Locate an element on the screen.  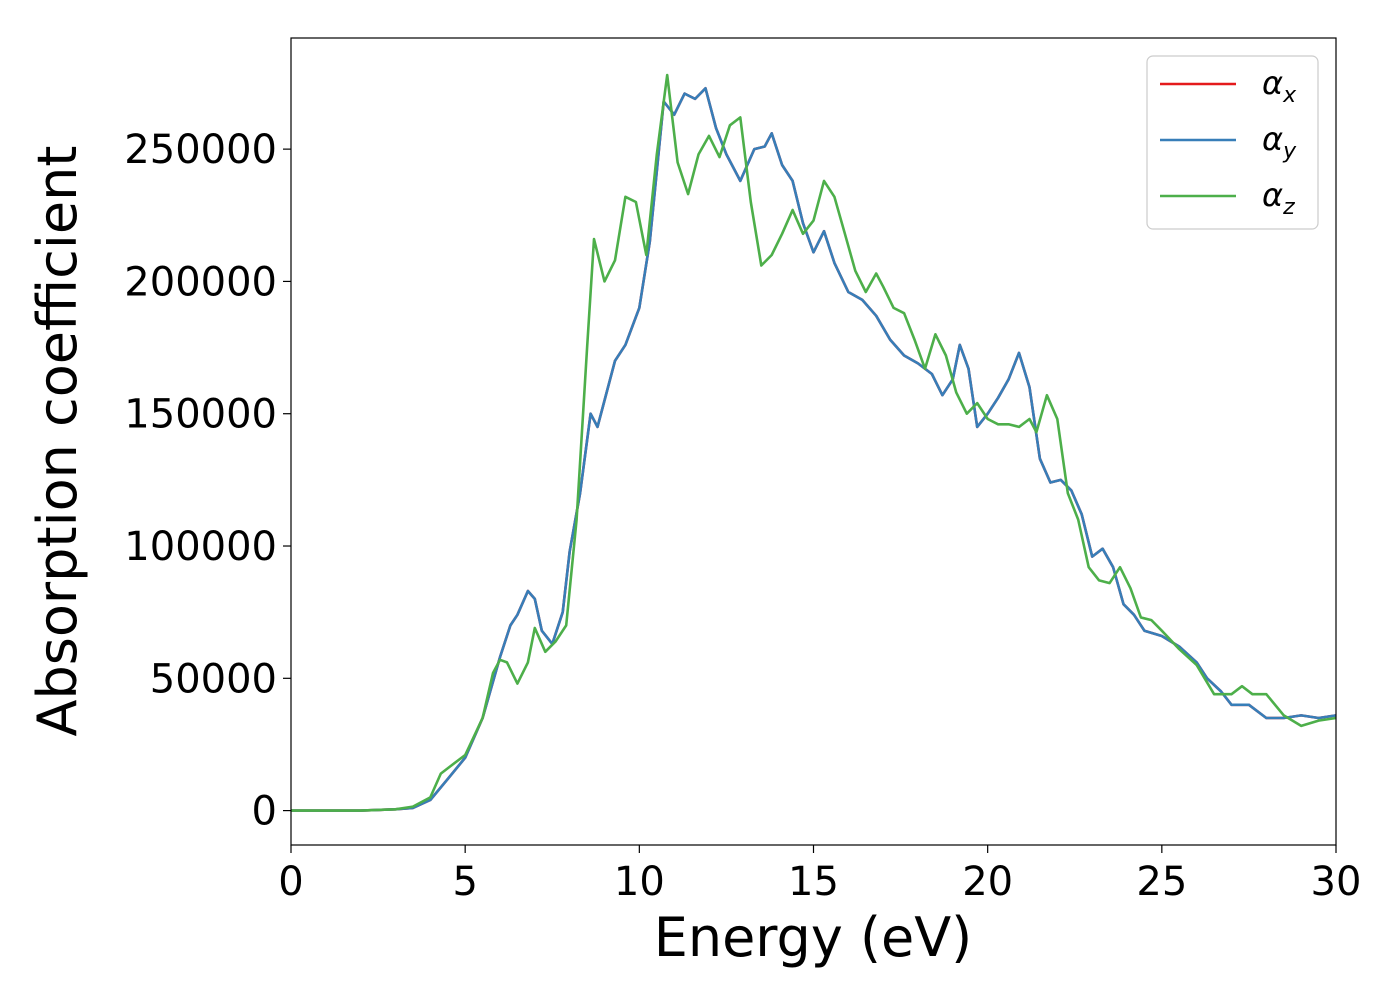
legend-label-alpha-z: αz is located at coordinates (1278, 198).